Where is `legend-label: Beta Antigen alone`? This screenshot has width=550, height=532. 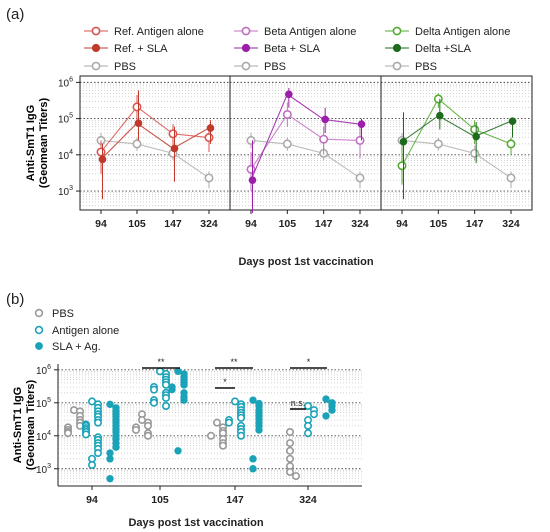
legend-label: Beta Antigen alone is located at coordinates (310, 32).